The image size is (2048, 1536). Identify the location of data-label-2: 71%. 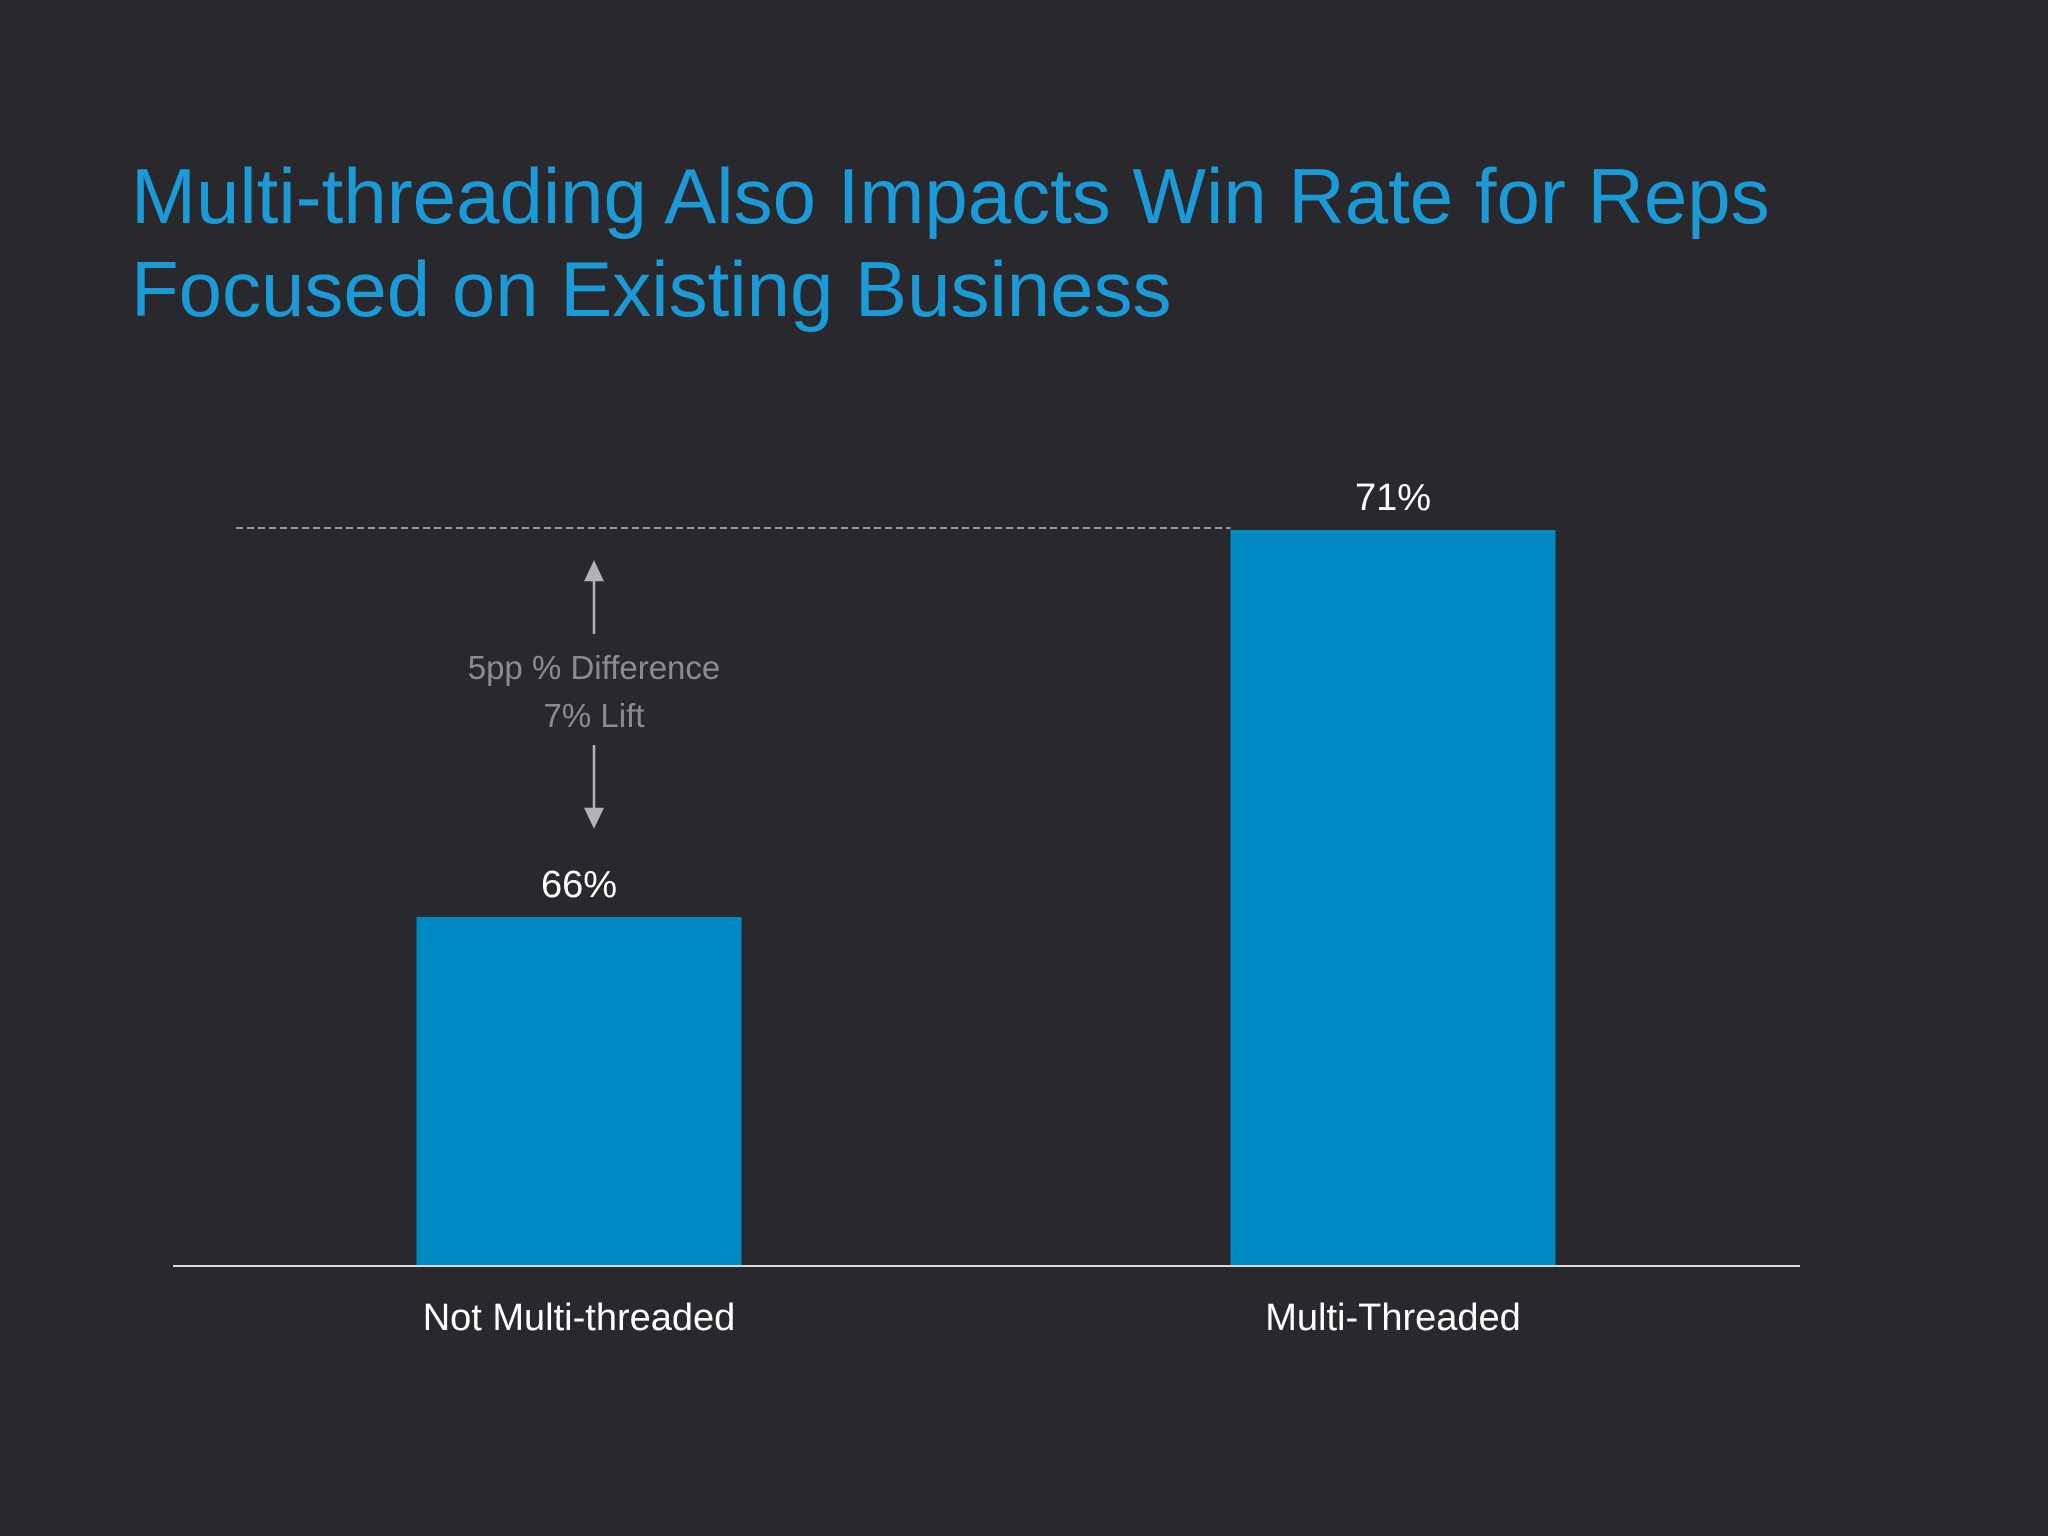
(1393, 498).